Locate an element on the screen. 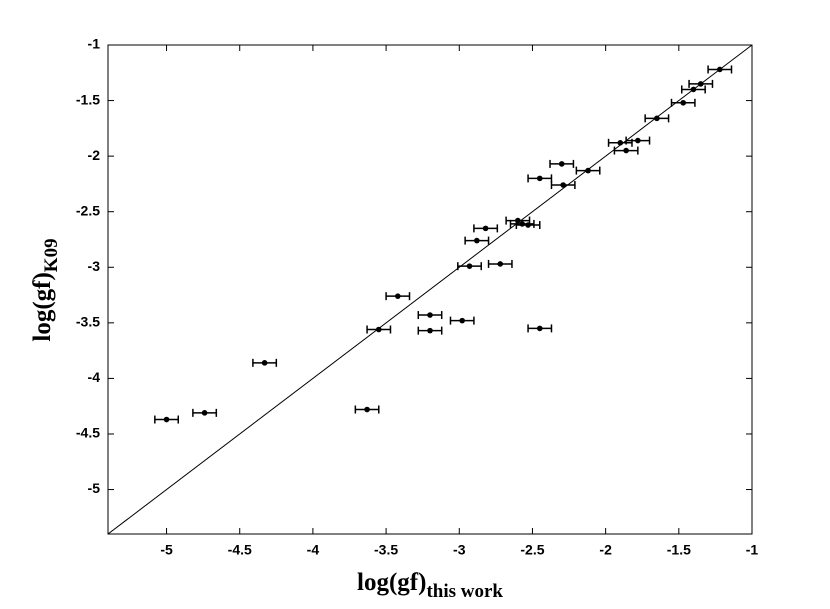 Image resolution: width=830 pixels, height=609 pixels. x-label-subscript: this work is located at coordinates (464, 591).